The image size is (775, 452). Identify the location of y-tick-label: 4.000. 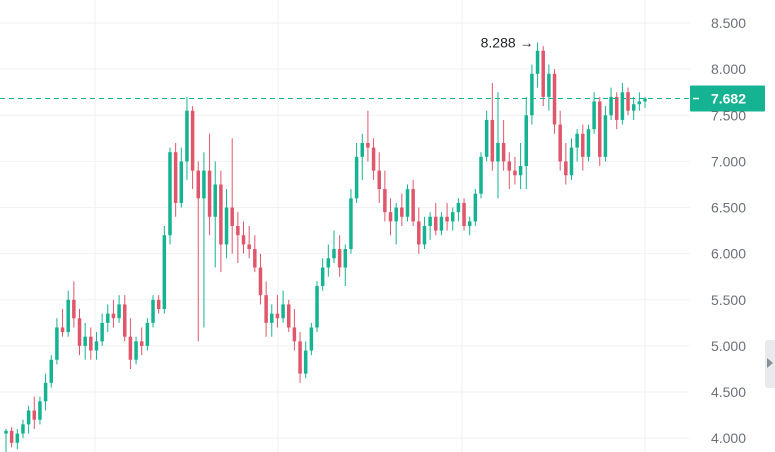
(728, 438).